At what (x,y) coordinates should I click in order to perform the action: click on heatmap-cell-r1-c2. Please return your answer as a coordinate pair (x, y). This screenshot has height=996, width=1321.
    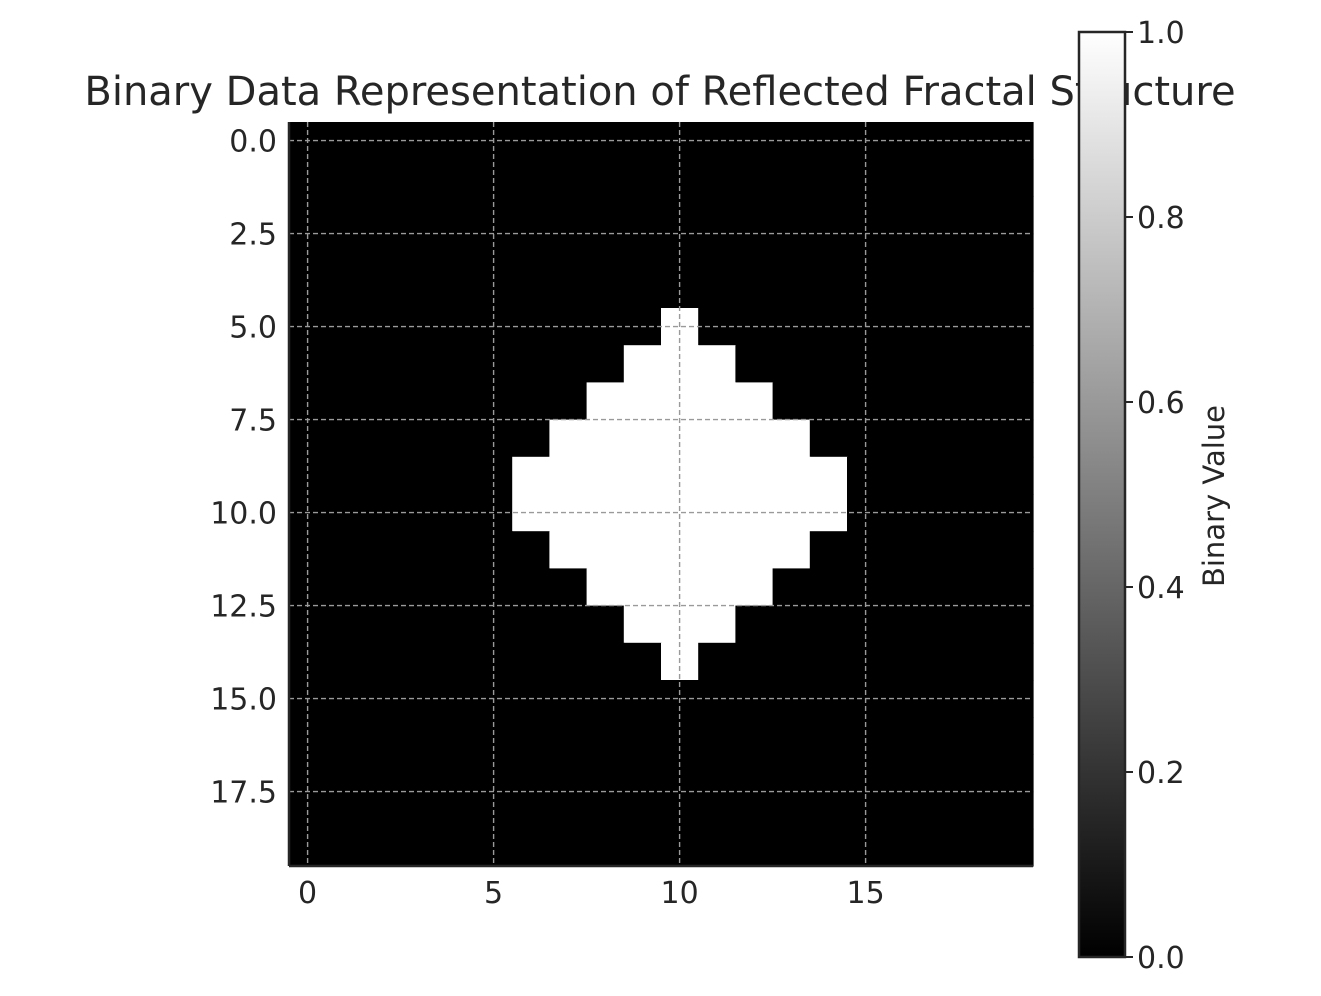
    Looking at the image, I should click on (382, 178).